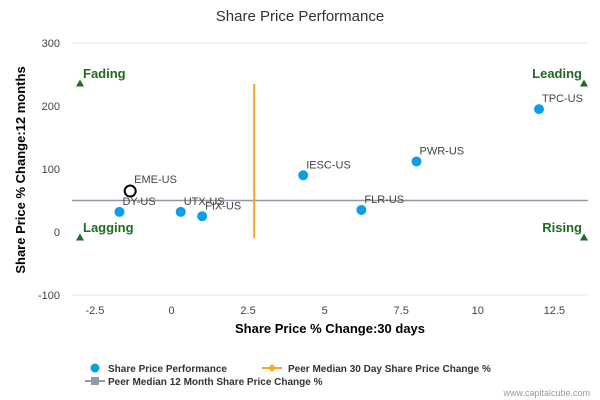 The height and width of the screenshot is (400, 600). I want to click on y-tick-label: 100, so click(51, 170).